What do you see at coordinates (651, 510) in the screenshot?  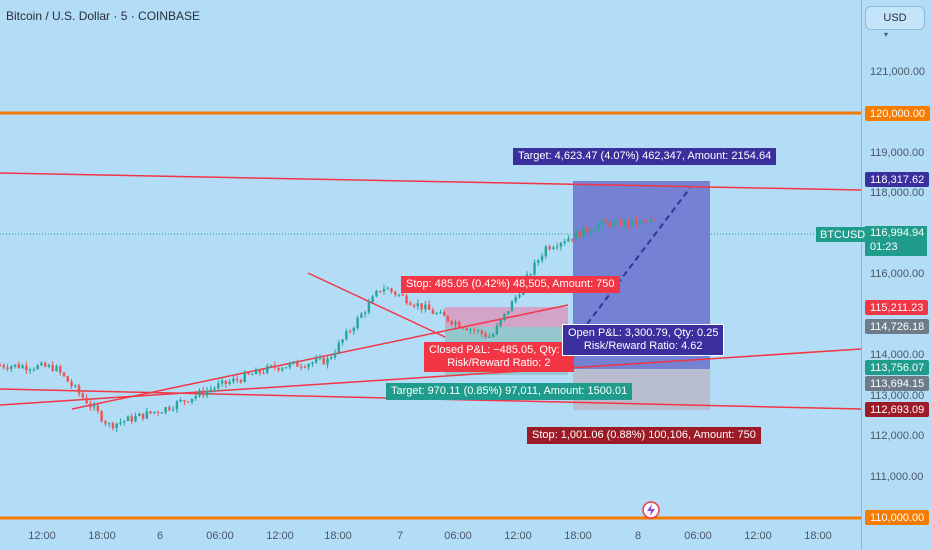 I see `lightning-icon` at bounding box center [651, 510].